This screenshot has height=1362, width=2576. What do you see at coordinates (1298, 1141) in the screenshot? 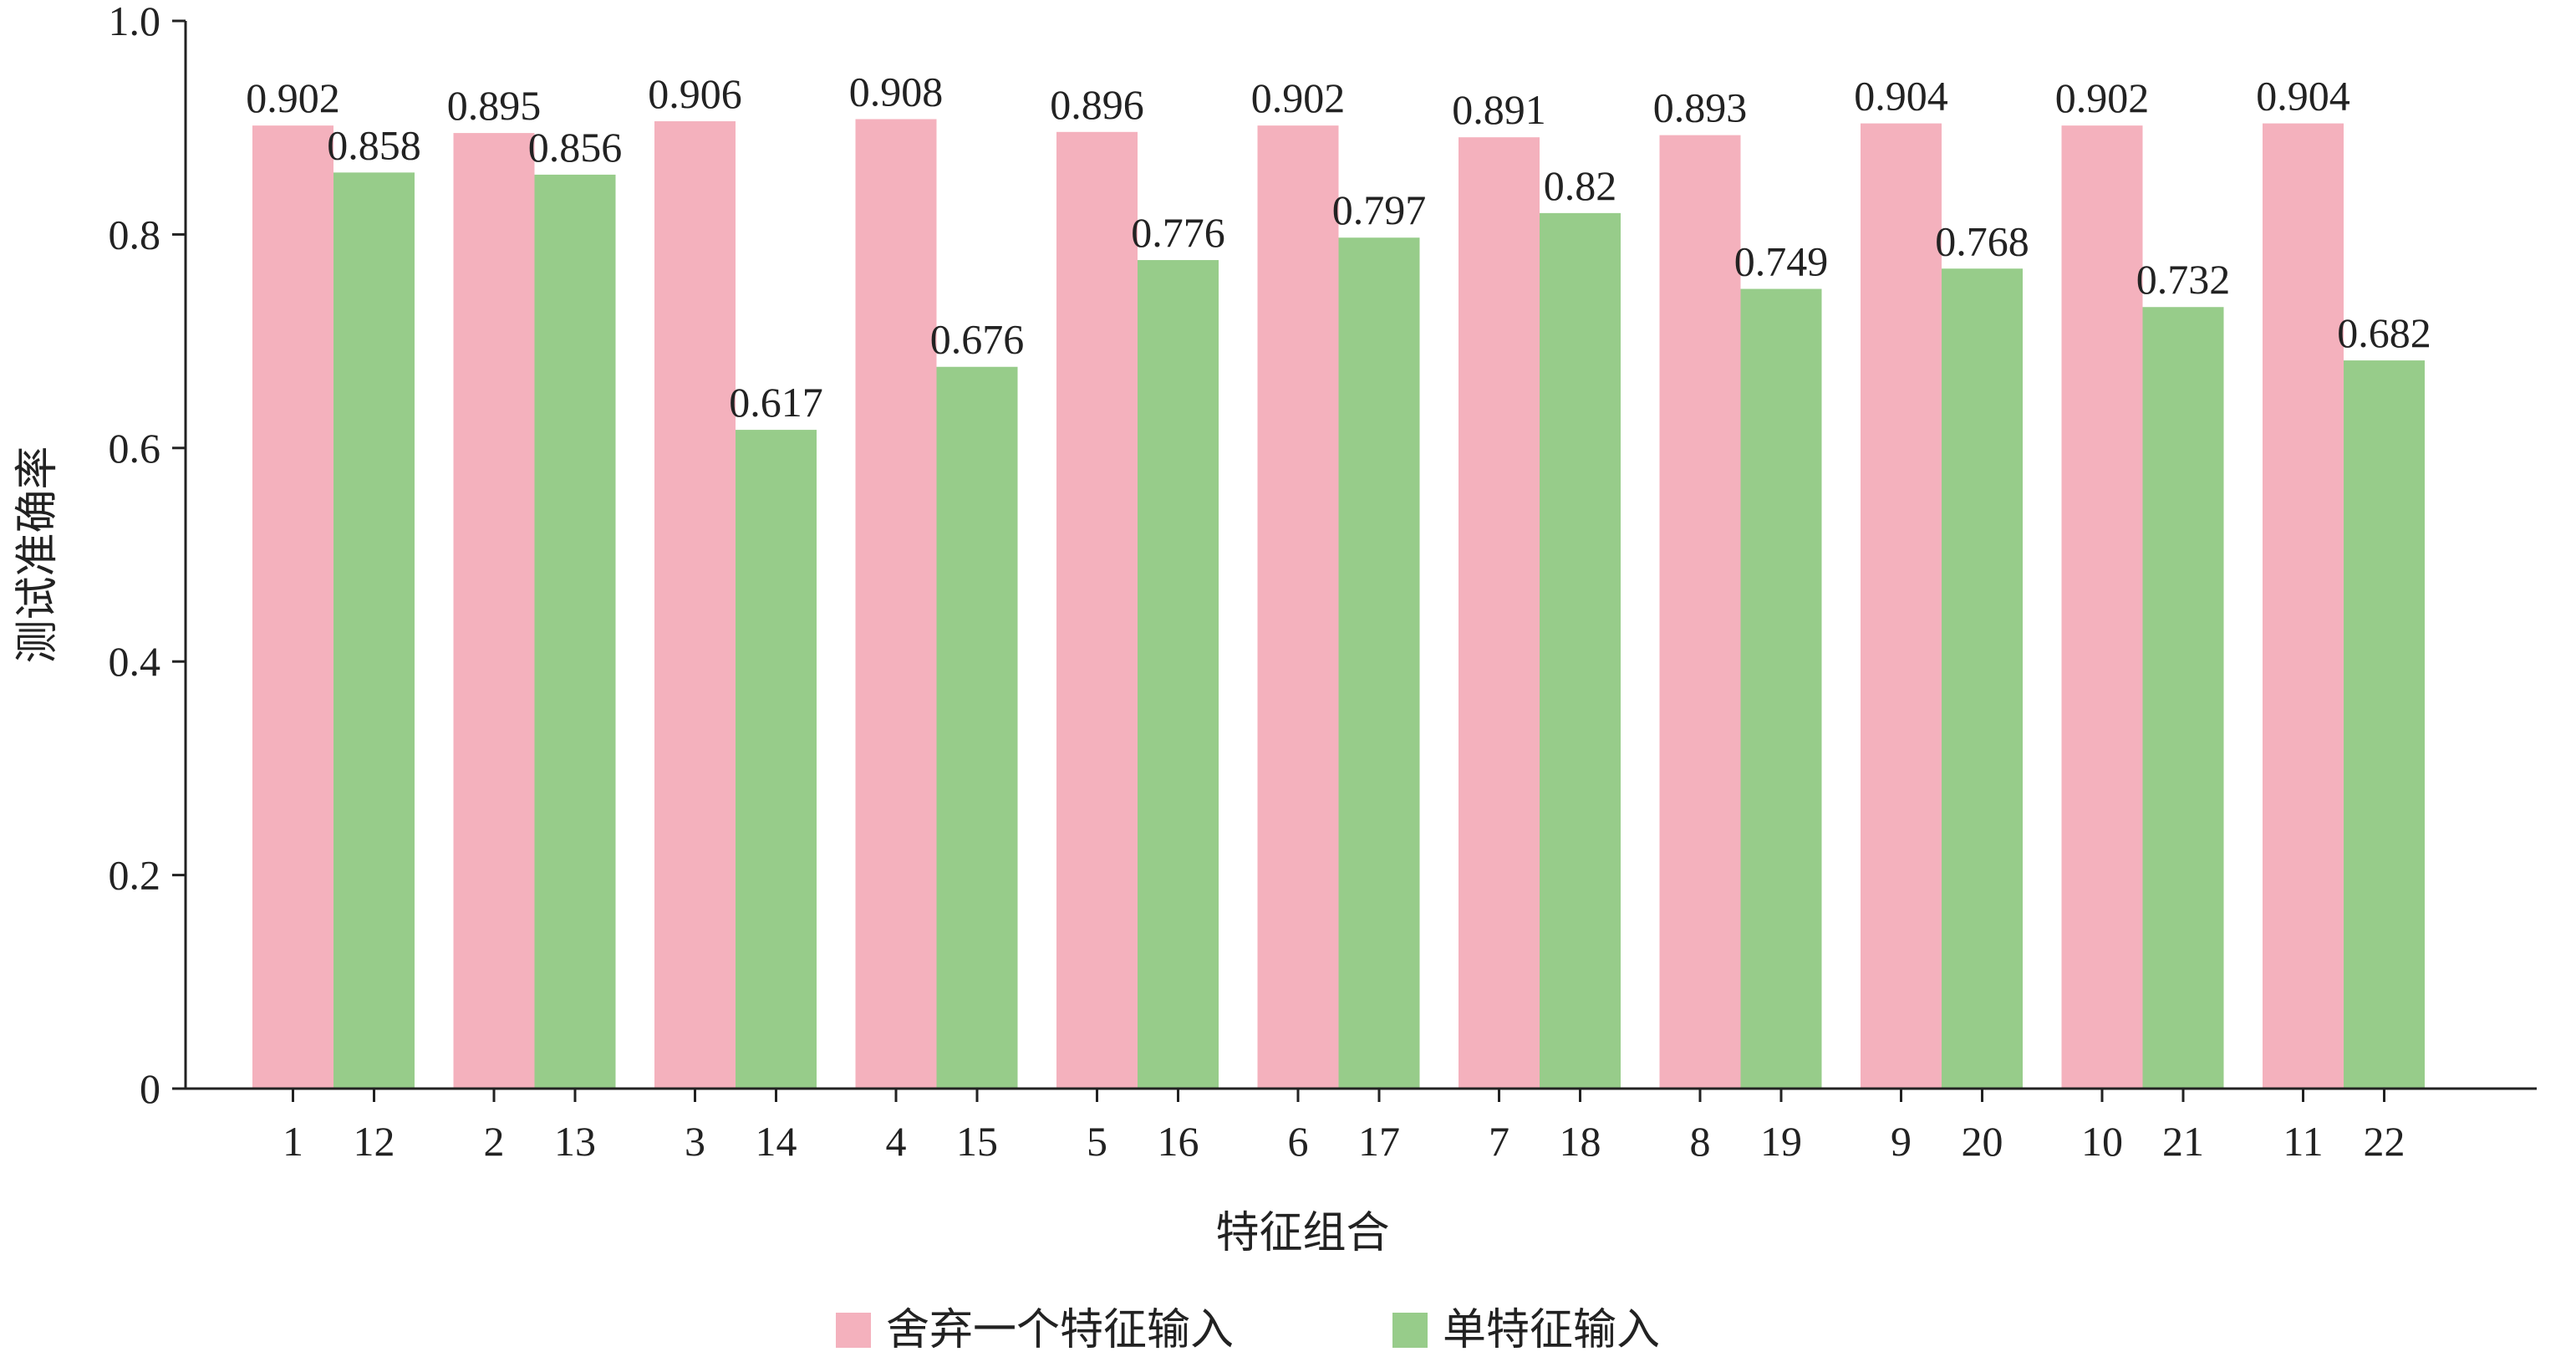
I see `x-tick-label: 6` at bounding box center [1298, 1141].